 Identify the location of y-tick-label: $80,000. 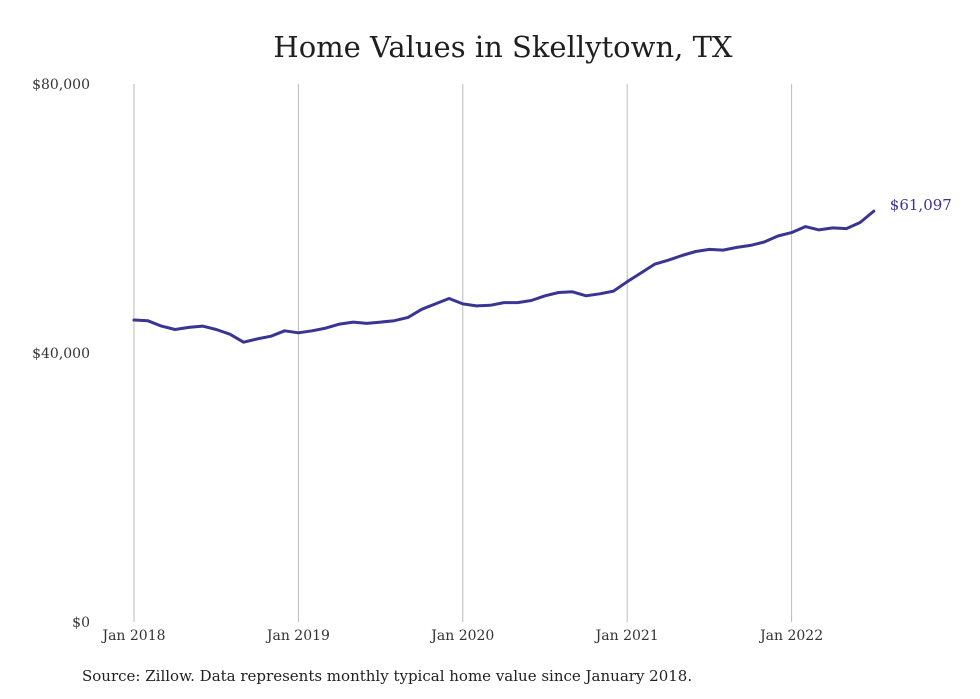
(61, 85).